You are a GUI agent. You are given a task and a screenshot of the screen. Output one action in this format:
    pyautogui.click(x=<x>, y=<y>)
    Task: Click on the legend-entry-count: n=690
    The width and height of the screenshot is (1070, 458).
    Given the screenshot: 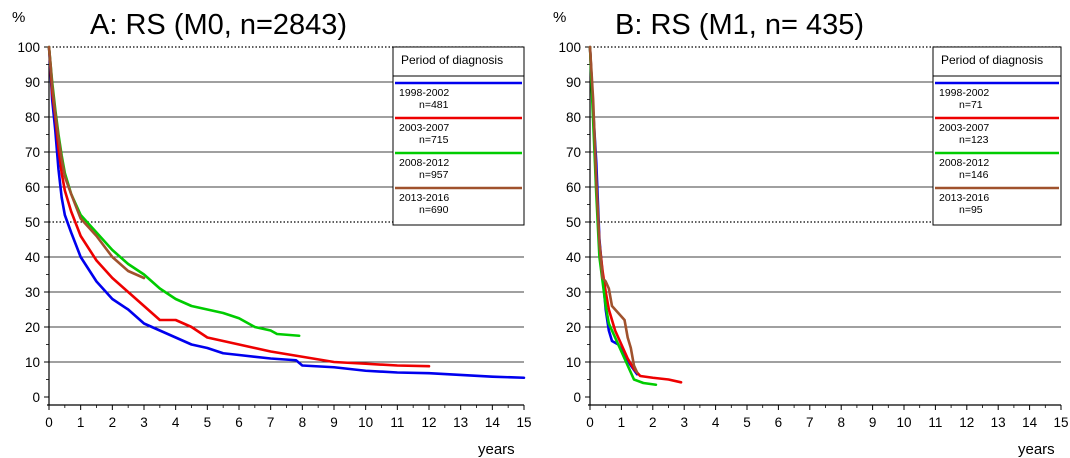 What is the action you would take?
    pyautogui.click(x=434, y=210)
    